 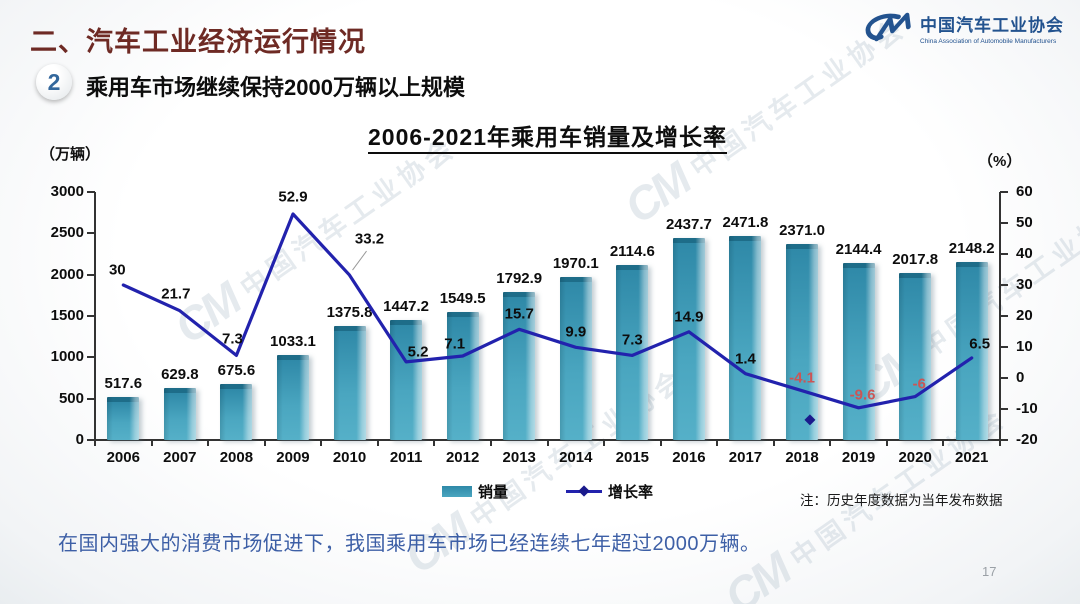 What do you see at coordinates (1024, 346) in the screenshot?
I see `right-axis-tick-label: 10` at bounding box center [1024, 346].